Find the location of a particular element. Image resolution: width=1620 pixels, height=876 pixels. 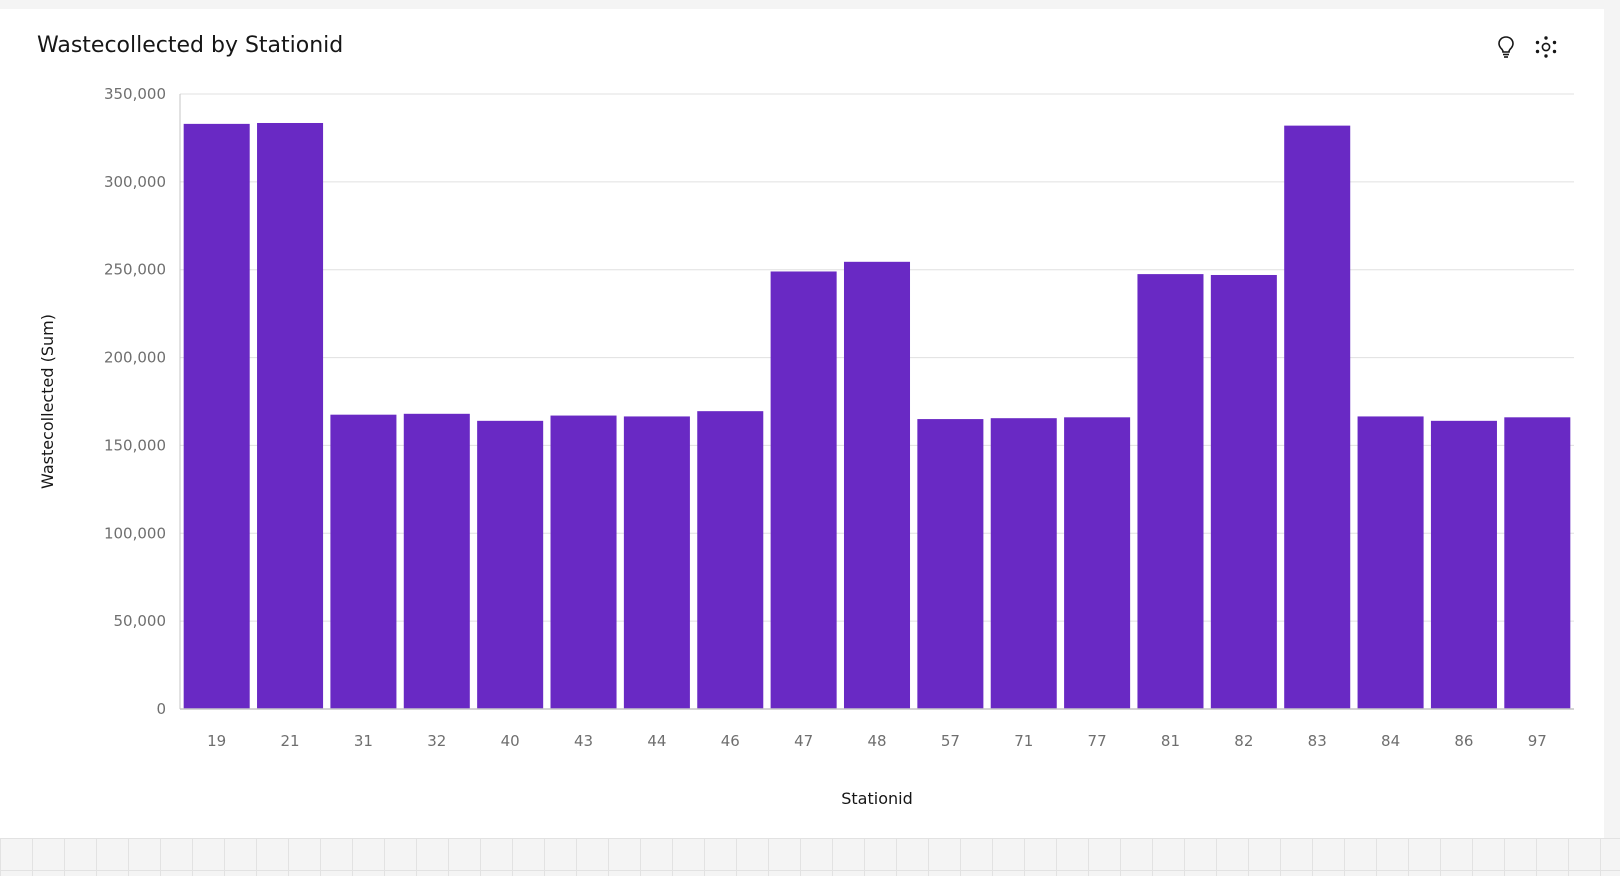

chart-toolbar is located at coordinates (1526, 47).